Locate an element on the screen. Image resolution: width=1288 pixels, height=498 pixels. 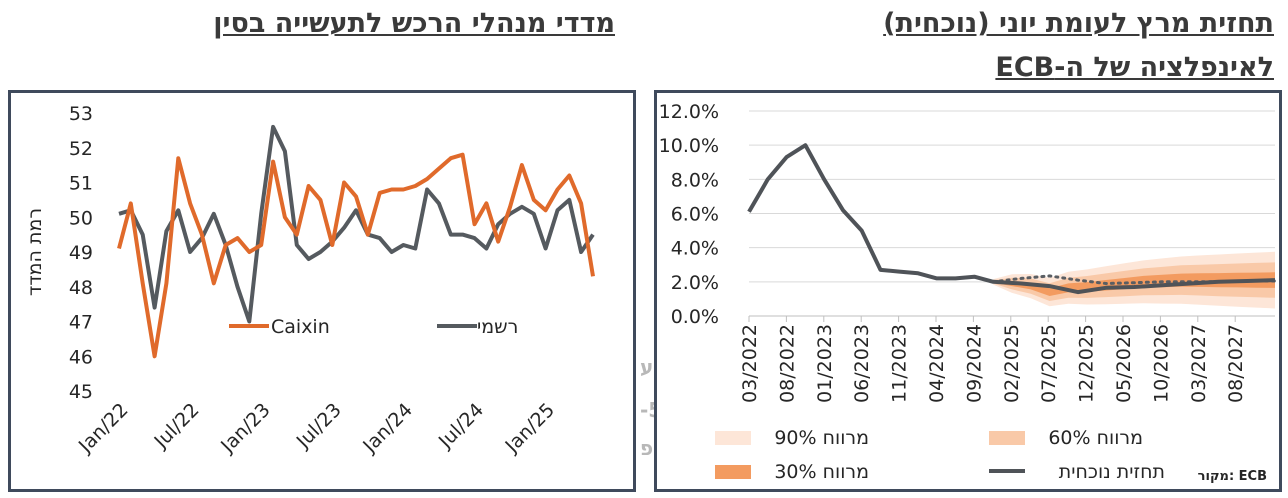
x-tick-label: 03/2027 is located at coordinates (1199, 363).